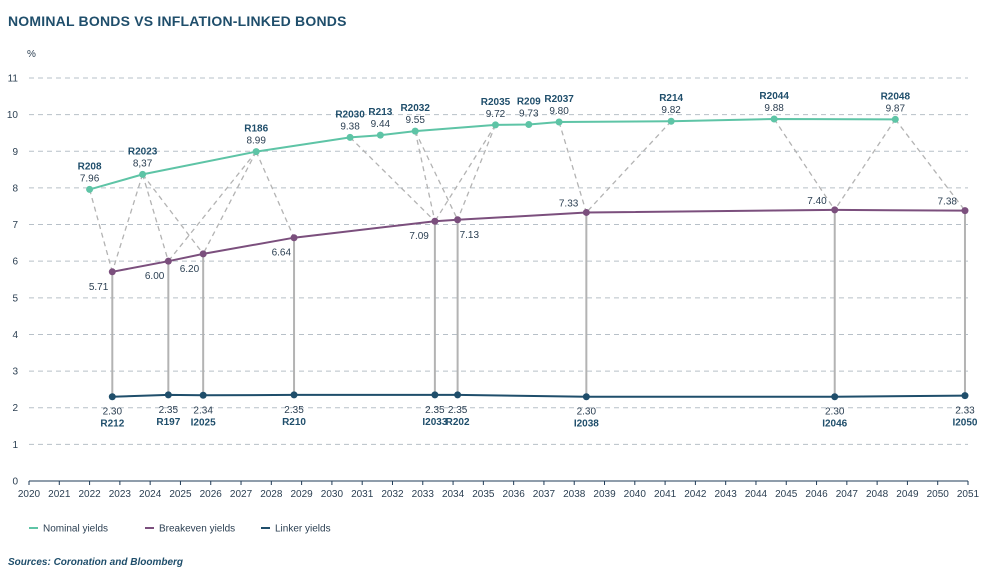  I want to click on x-tick-label: 2030, so click(332, 494).